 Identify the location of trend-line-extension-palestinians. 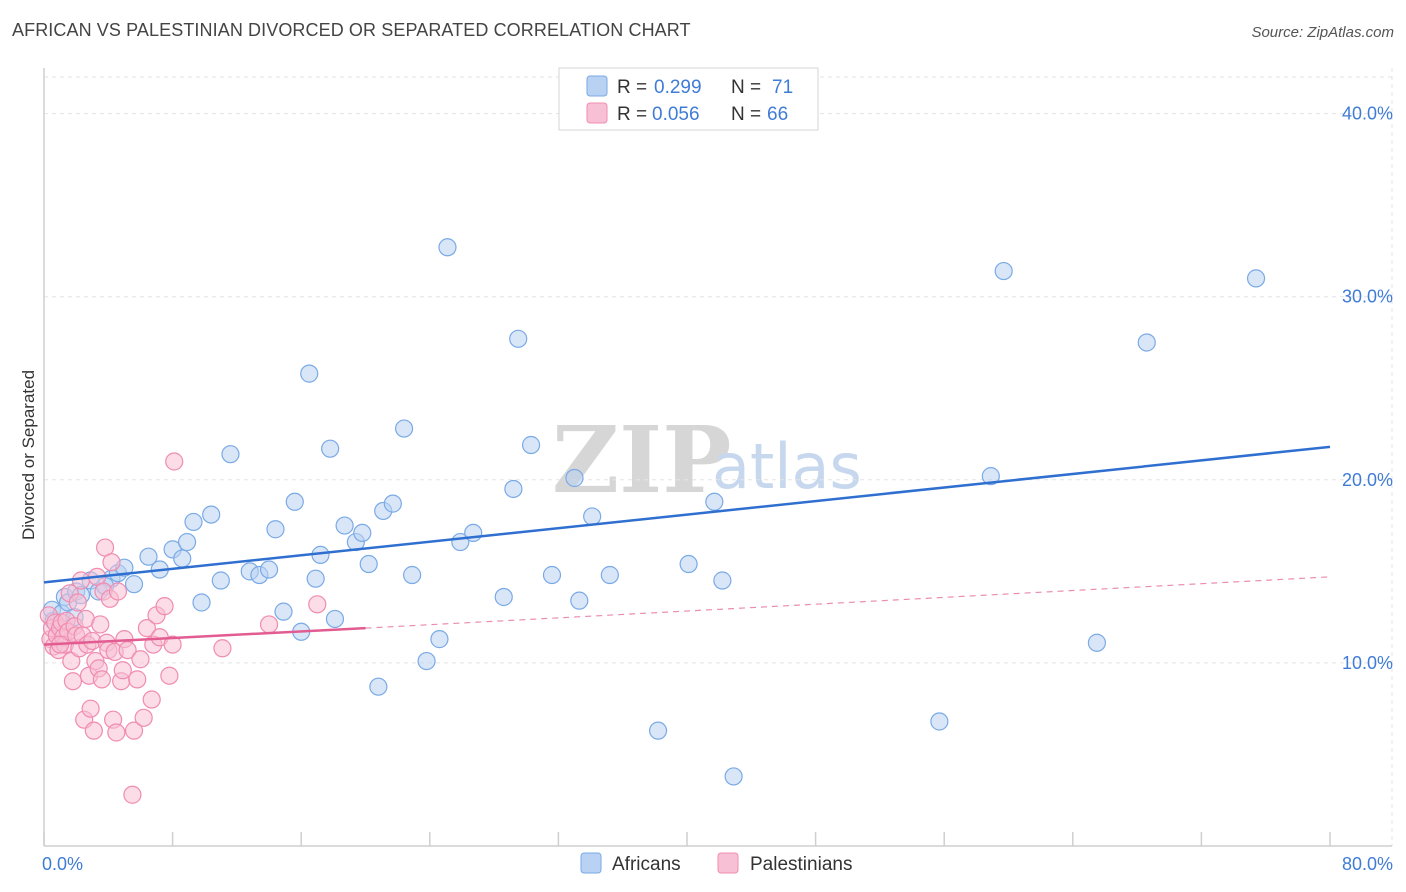
(848, 602).